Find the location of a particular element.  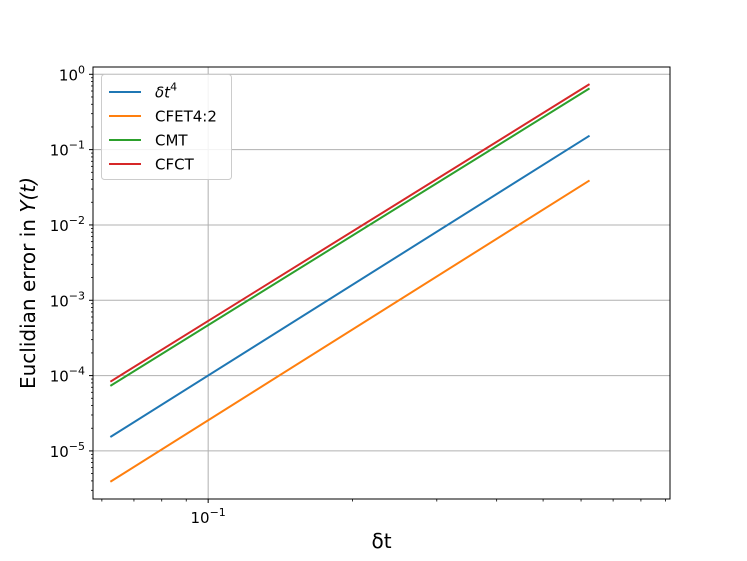

y-tick-label: 10⁻¹ is located at coordinates (67, 149).